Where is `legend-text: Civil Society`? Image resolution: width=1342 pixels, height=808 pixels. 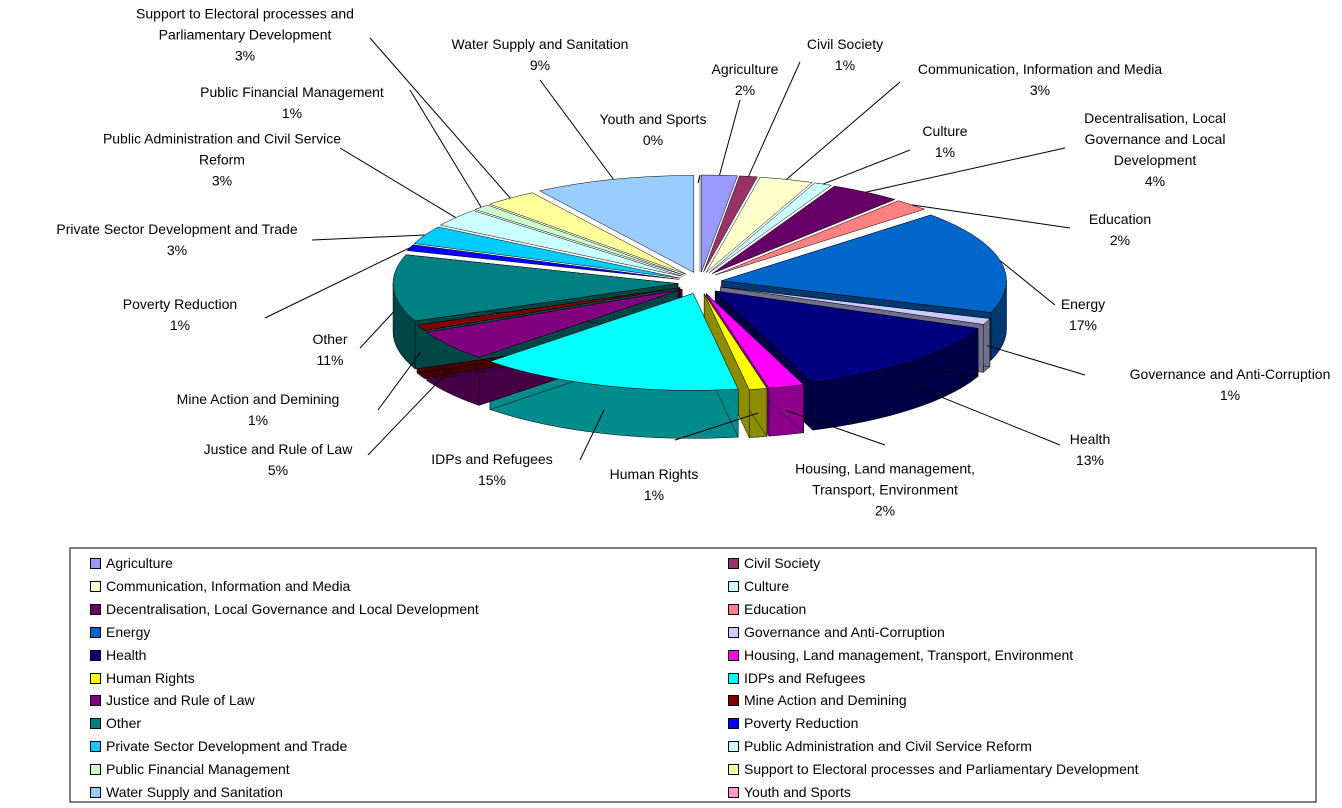 legend-text: Civil Society is located at coordinates (782, 563).